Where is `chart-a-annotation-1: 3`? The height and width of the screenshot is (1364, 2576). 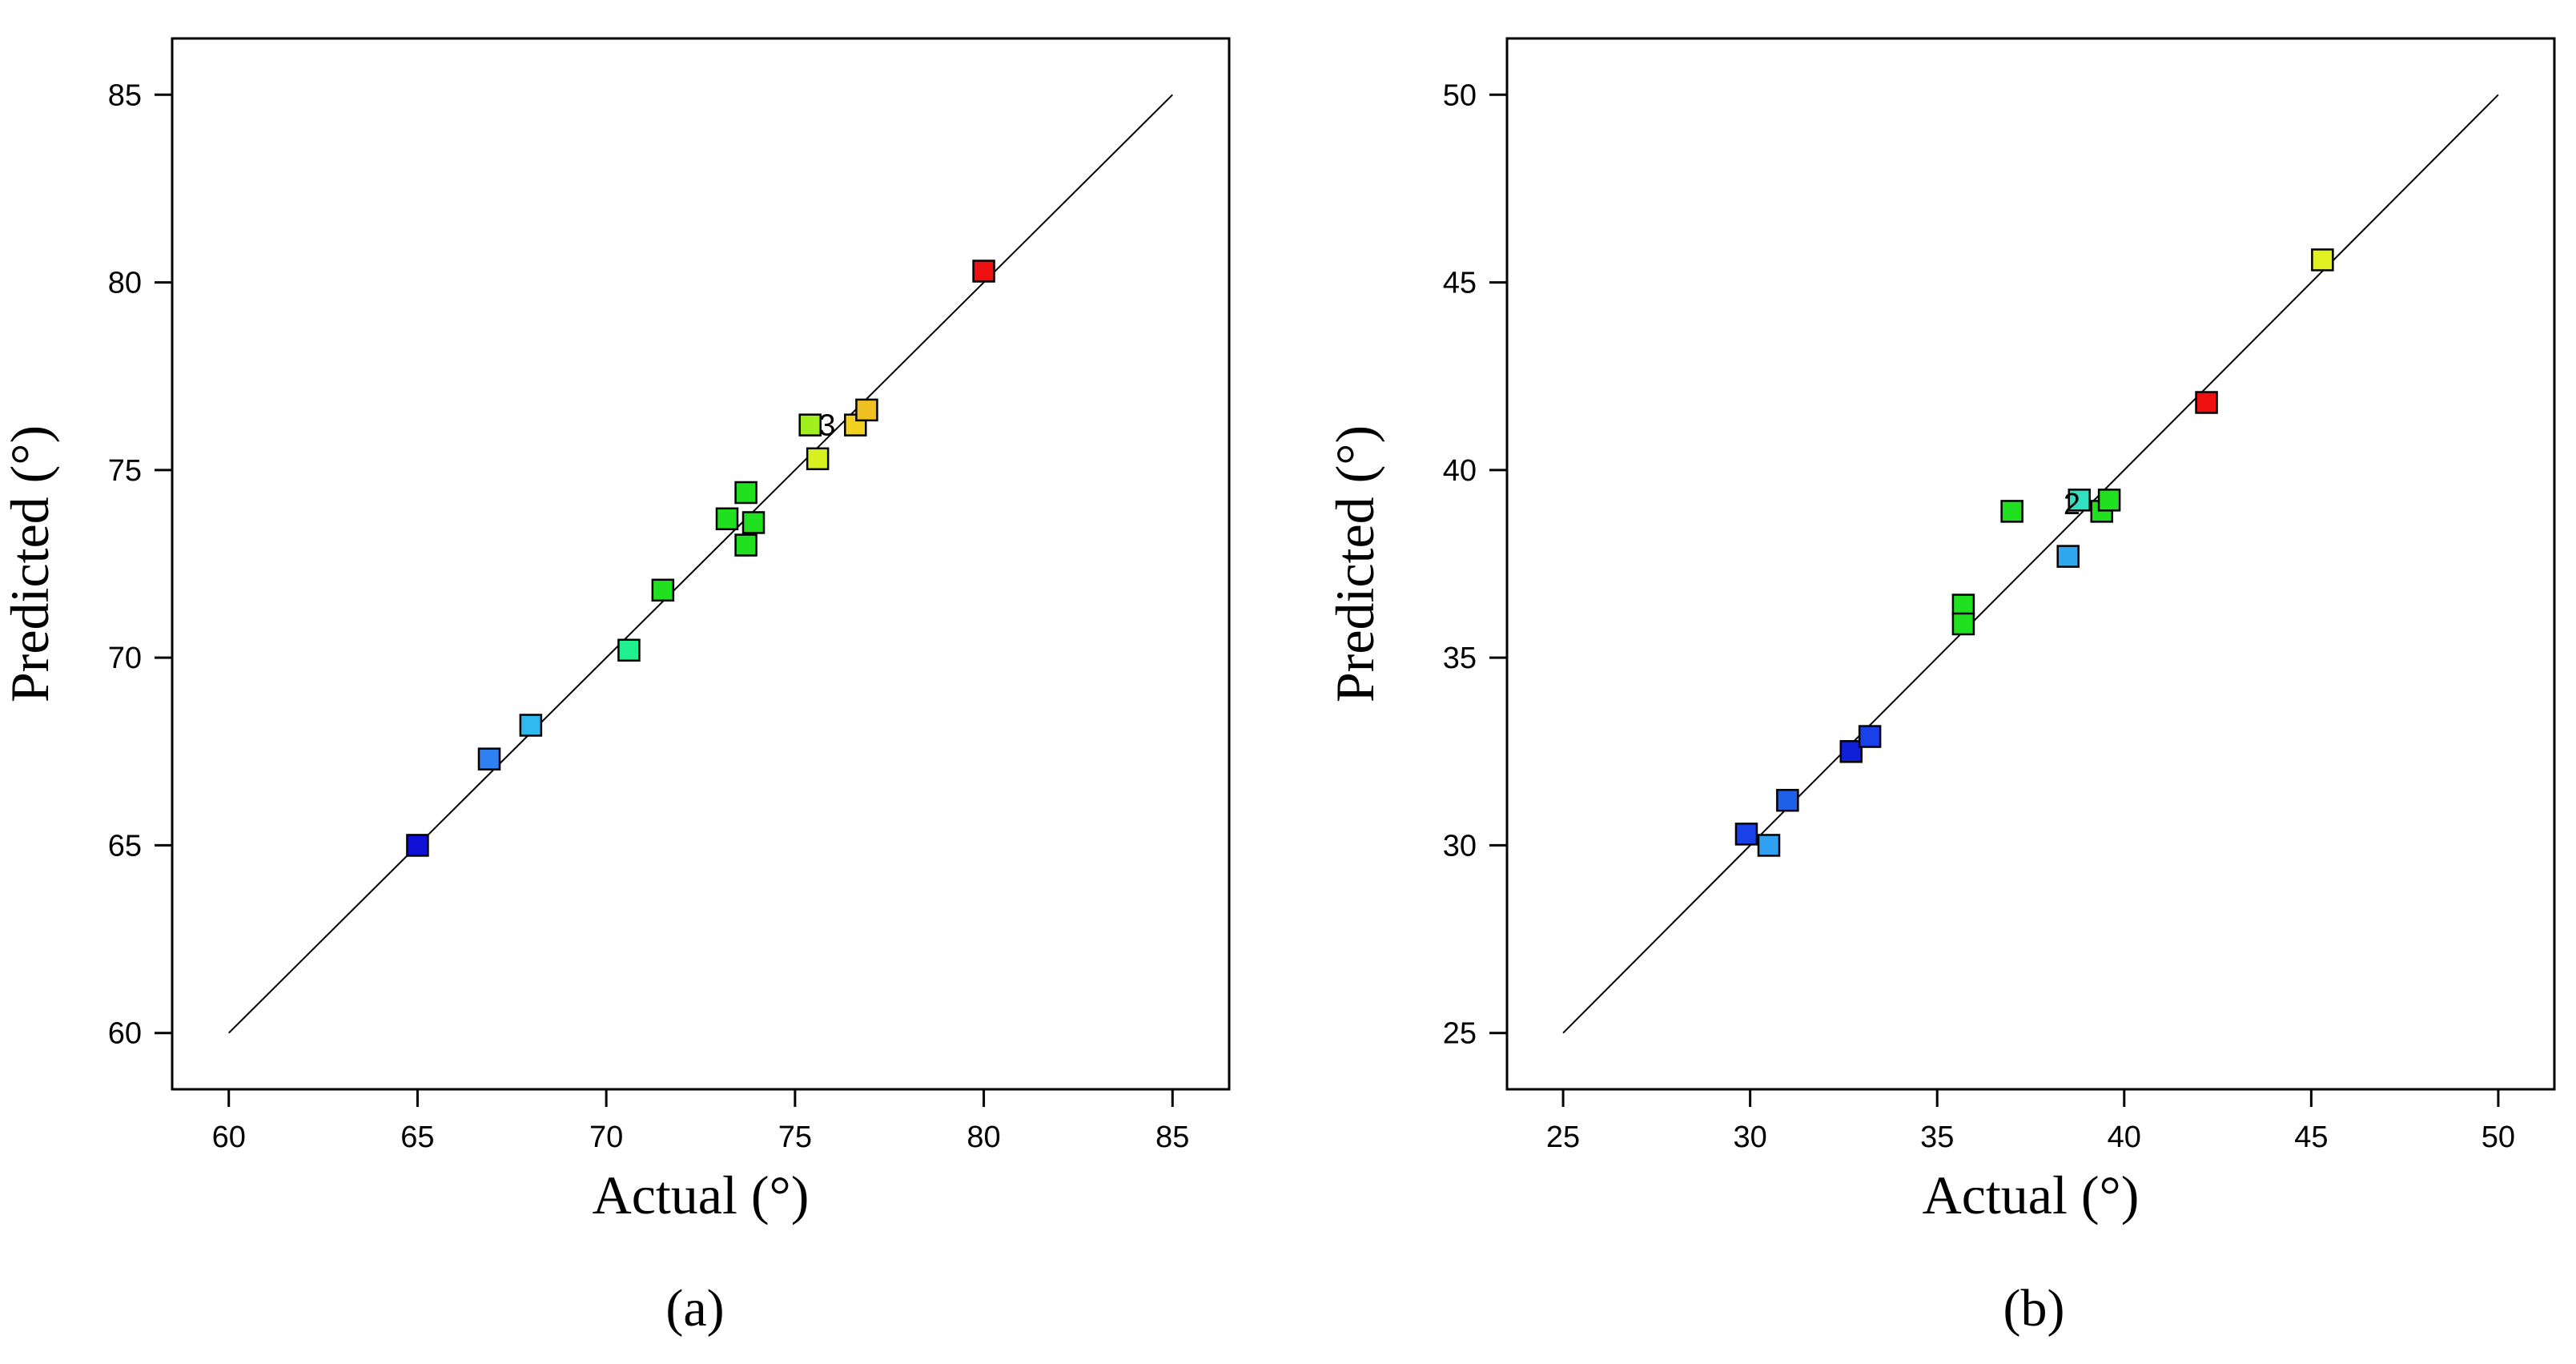 chart-a-annotation-1: 3 is located at coordinates (826, 426).